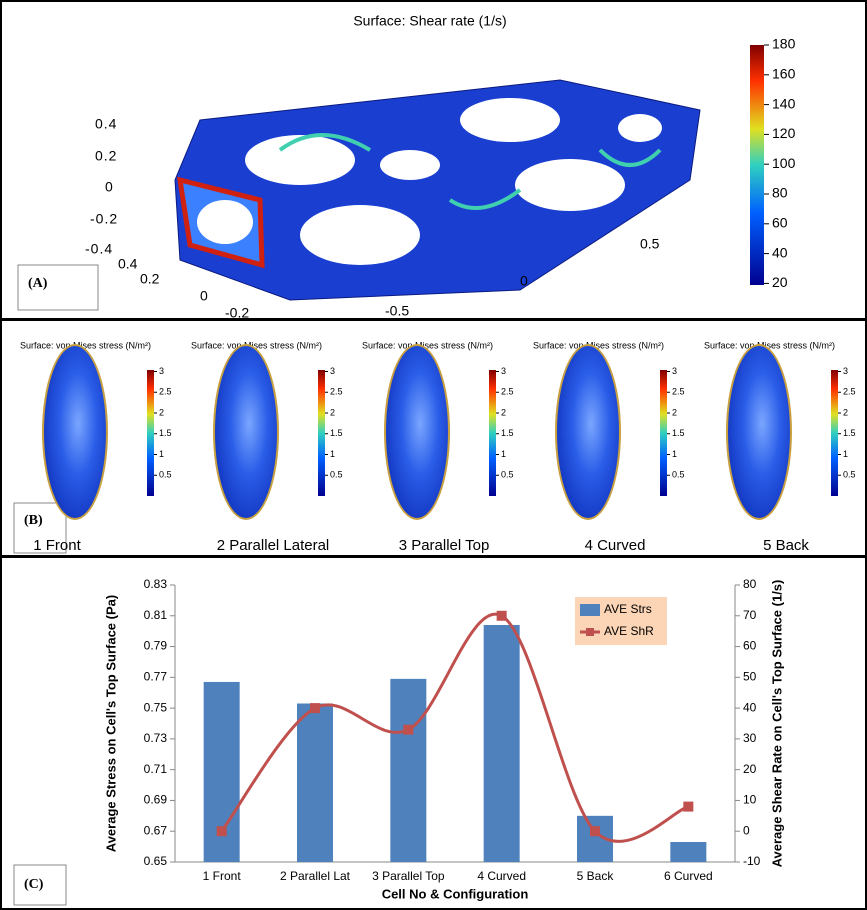  I want to click on y-tick-label: 0.73, so click(156, 738).